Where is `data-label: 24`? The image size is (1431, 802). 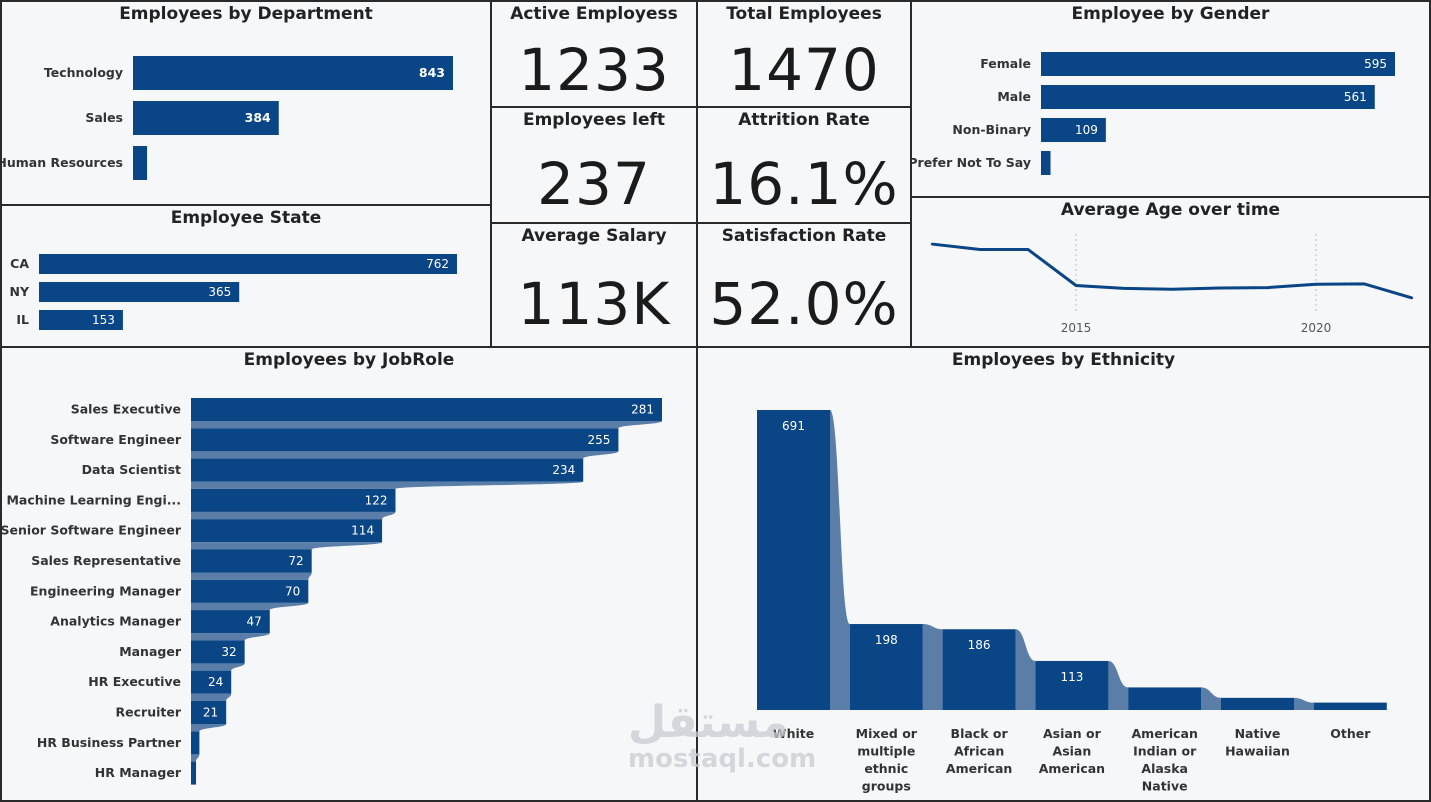 data-label: 24 is located at coordinates (215, 682).